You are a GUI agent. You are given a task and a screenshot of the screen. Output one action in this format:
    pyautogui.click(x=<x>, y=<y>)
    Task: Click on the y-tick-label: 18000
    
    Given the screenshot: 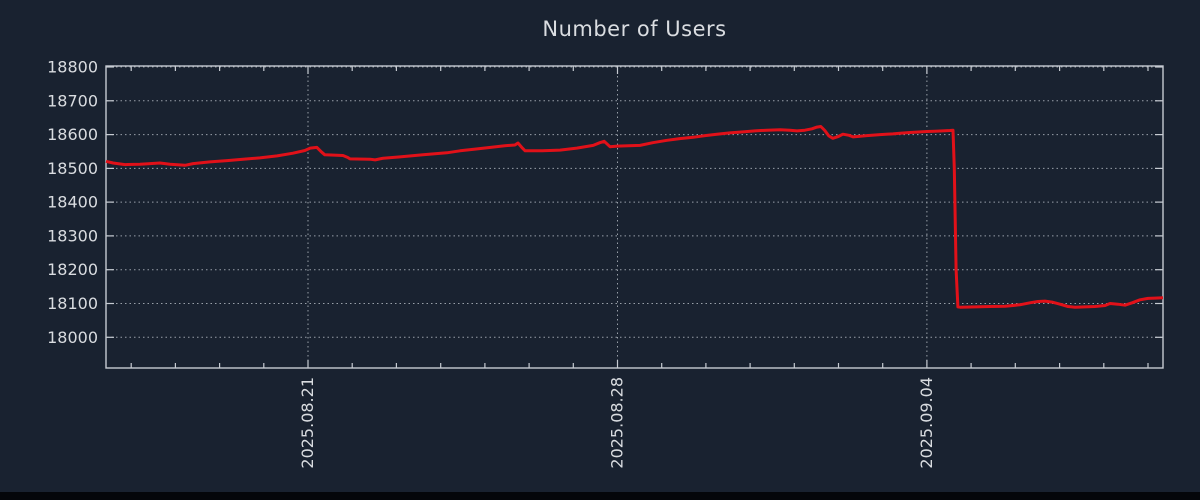 What is the action you would take?
    pyautogui.click(x=72, y=337)
    